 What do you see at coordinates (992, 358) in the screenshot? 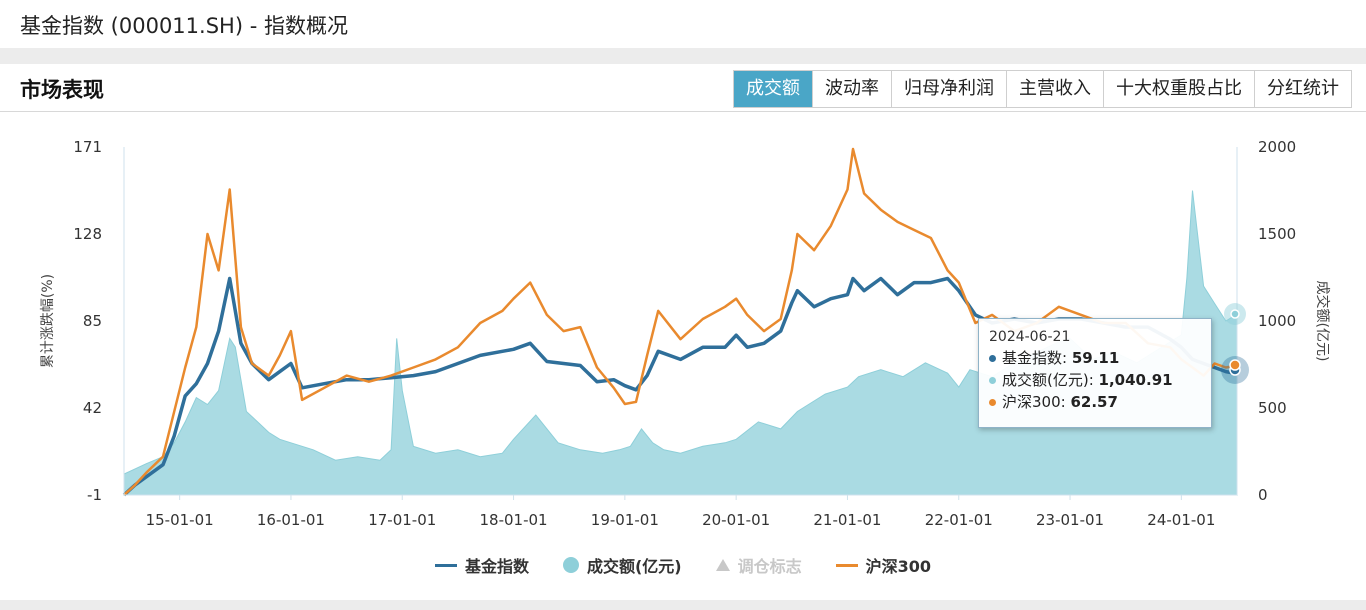
I see `tooltip-dot-fund-index` at bounding box center [992, 358].